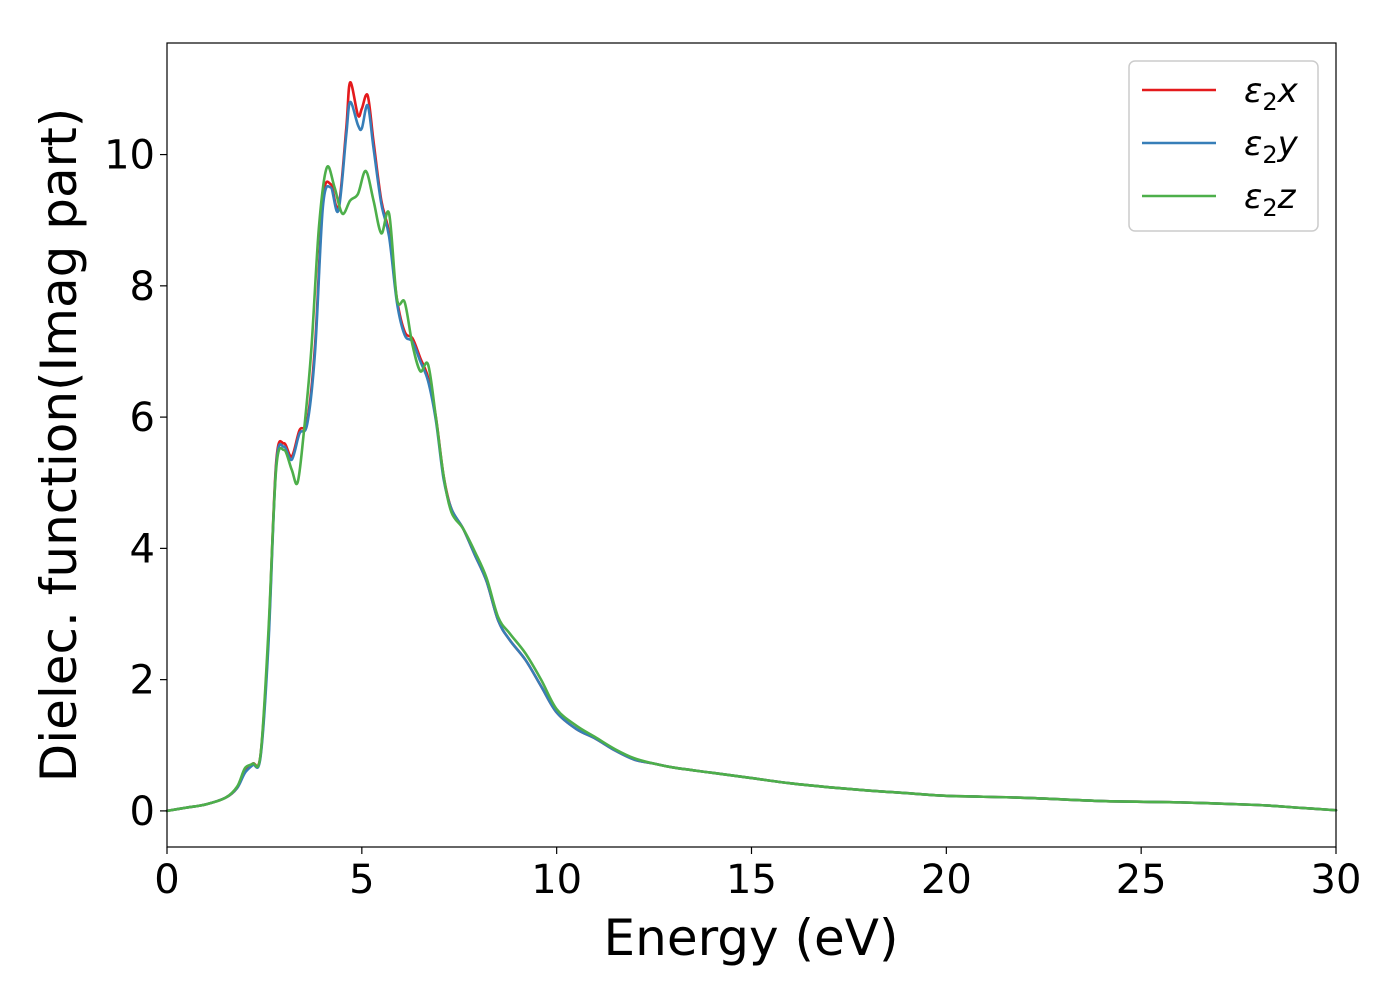 The width and height of the screenshot is (1400, 1000). Describe the element at coordinates (751, 938) in the screenshot. I see `x-axis-title: Energy (eV)` at that location.